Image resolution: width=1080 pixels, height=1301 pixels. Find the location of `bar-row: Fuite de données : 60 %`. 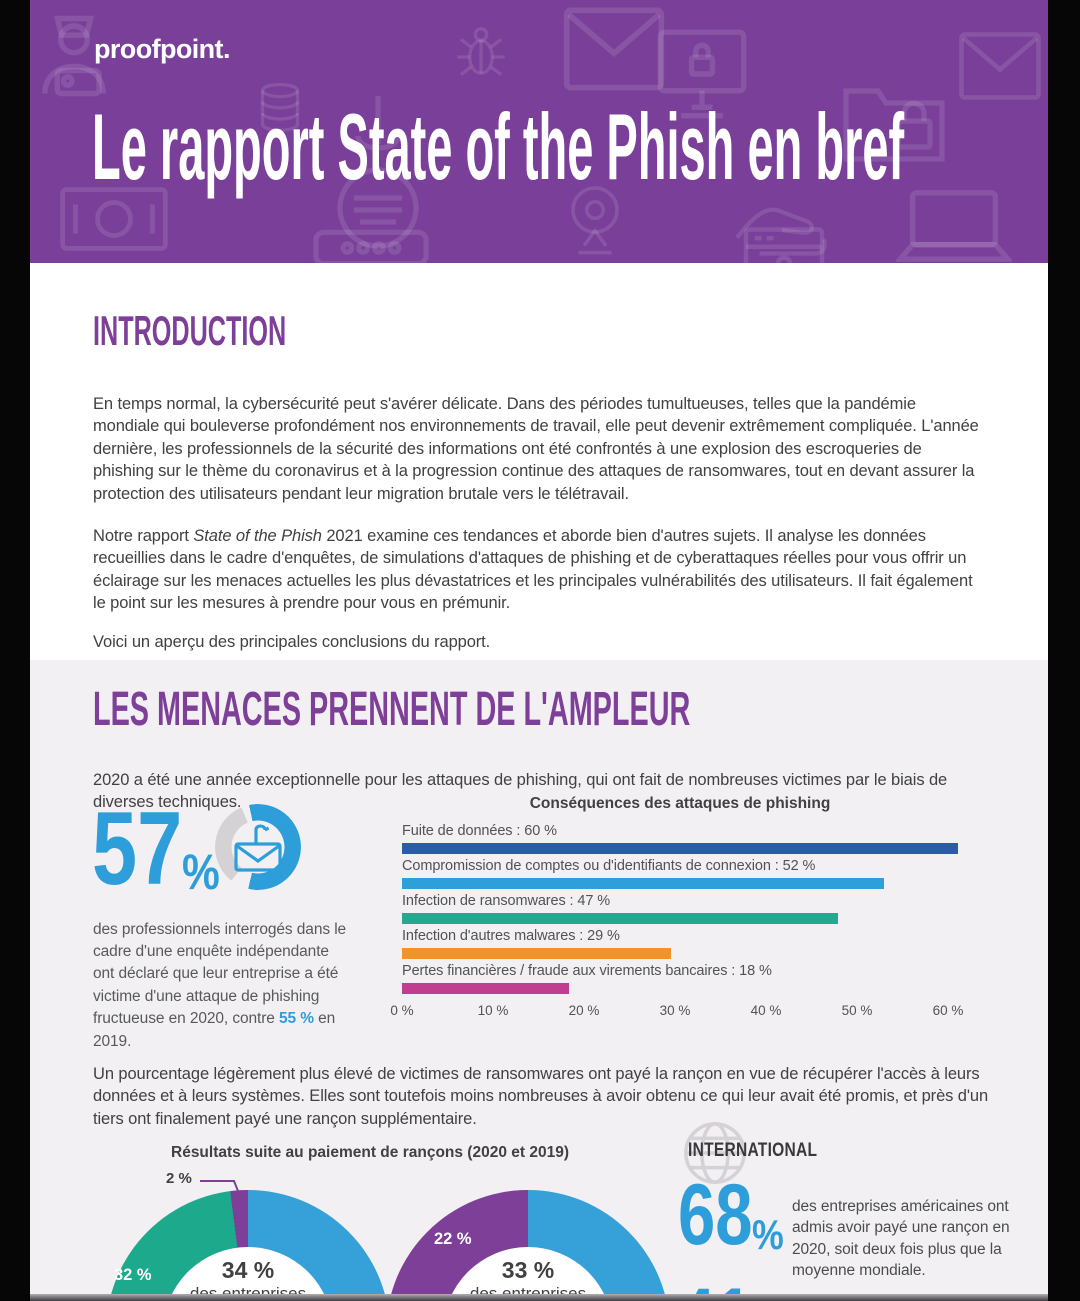

bar-row: Fuite de données : 60 % is located at coordinates (682, 839).